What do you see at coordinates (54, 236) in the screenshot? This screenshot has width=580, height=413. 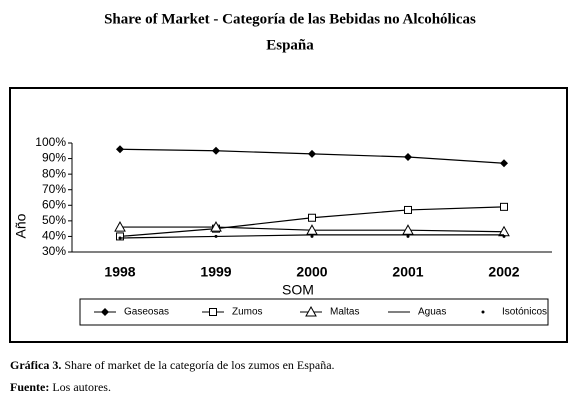 I see `y-tick-label: 40%` at bounding box center [54, 236].